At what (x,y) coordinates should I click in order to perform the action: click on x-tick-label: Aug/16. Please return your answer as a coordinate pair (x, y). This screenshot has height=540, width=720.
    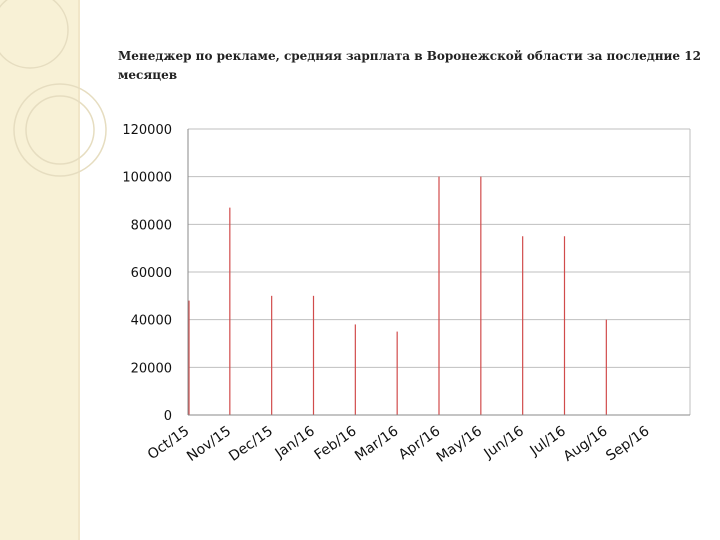
    Looking at the image, I should click on (586, 444).